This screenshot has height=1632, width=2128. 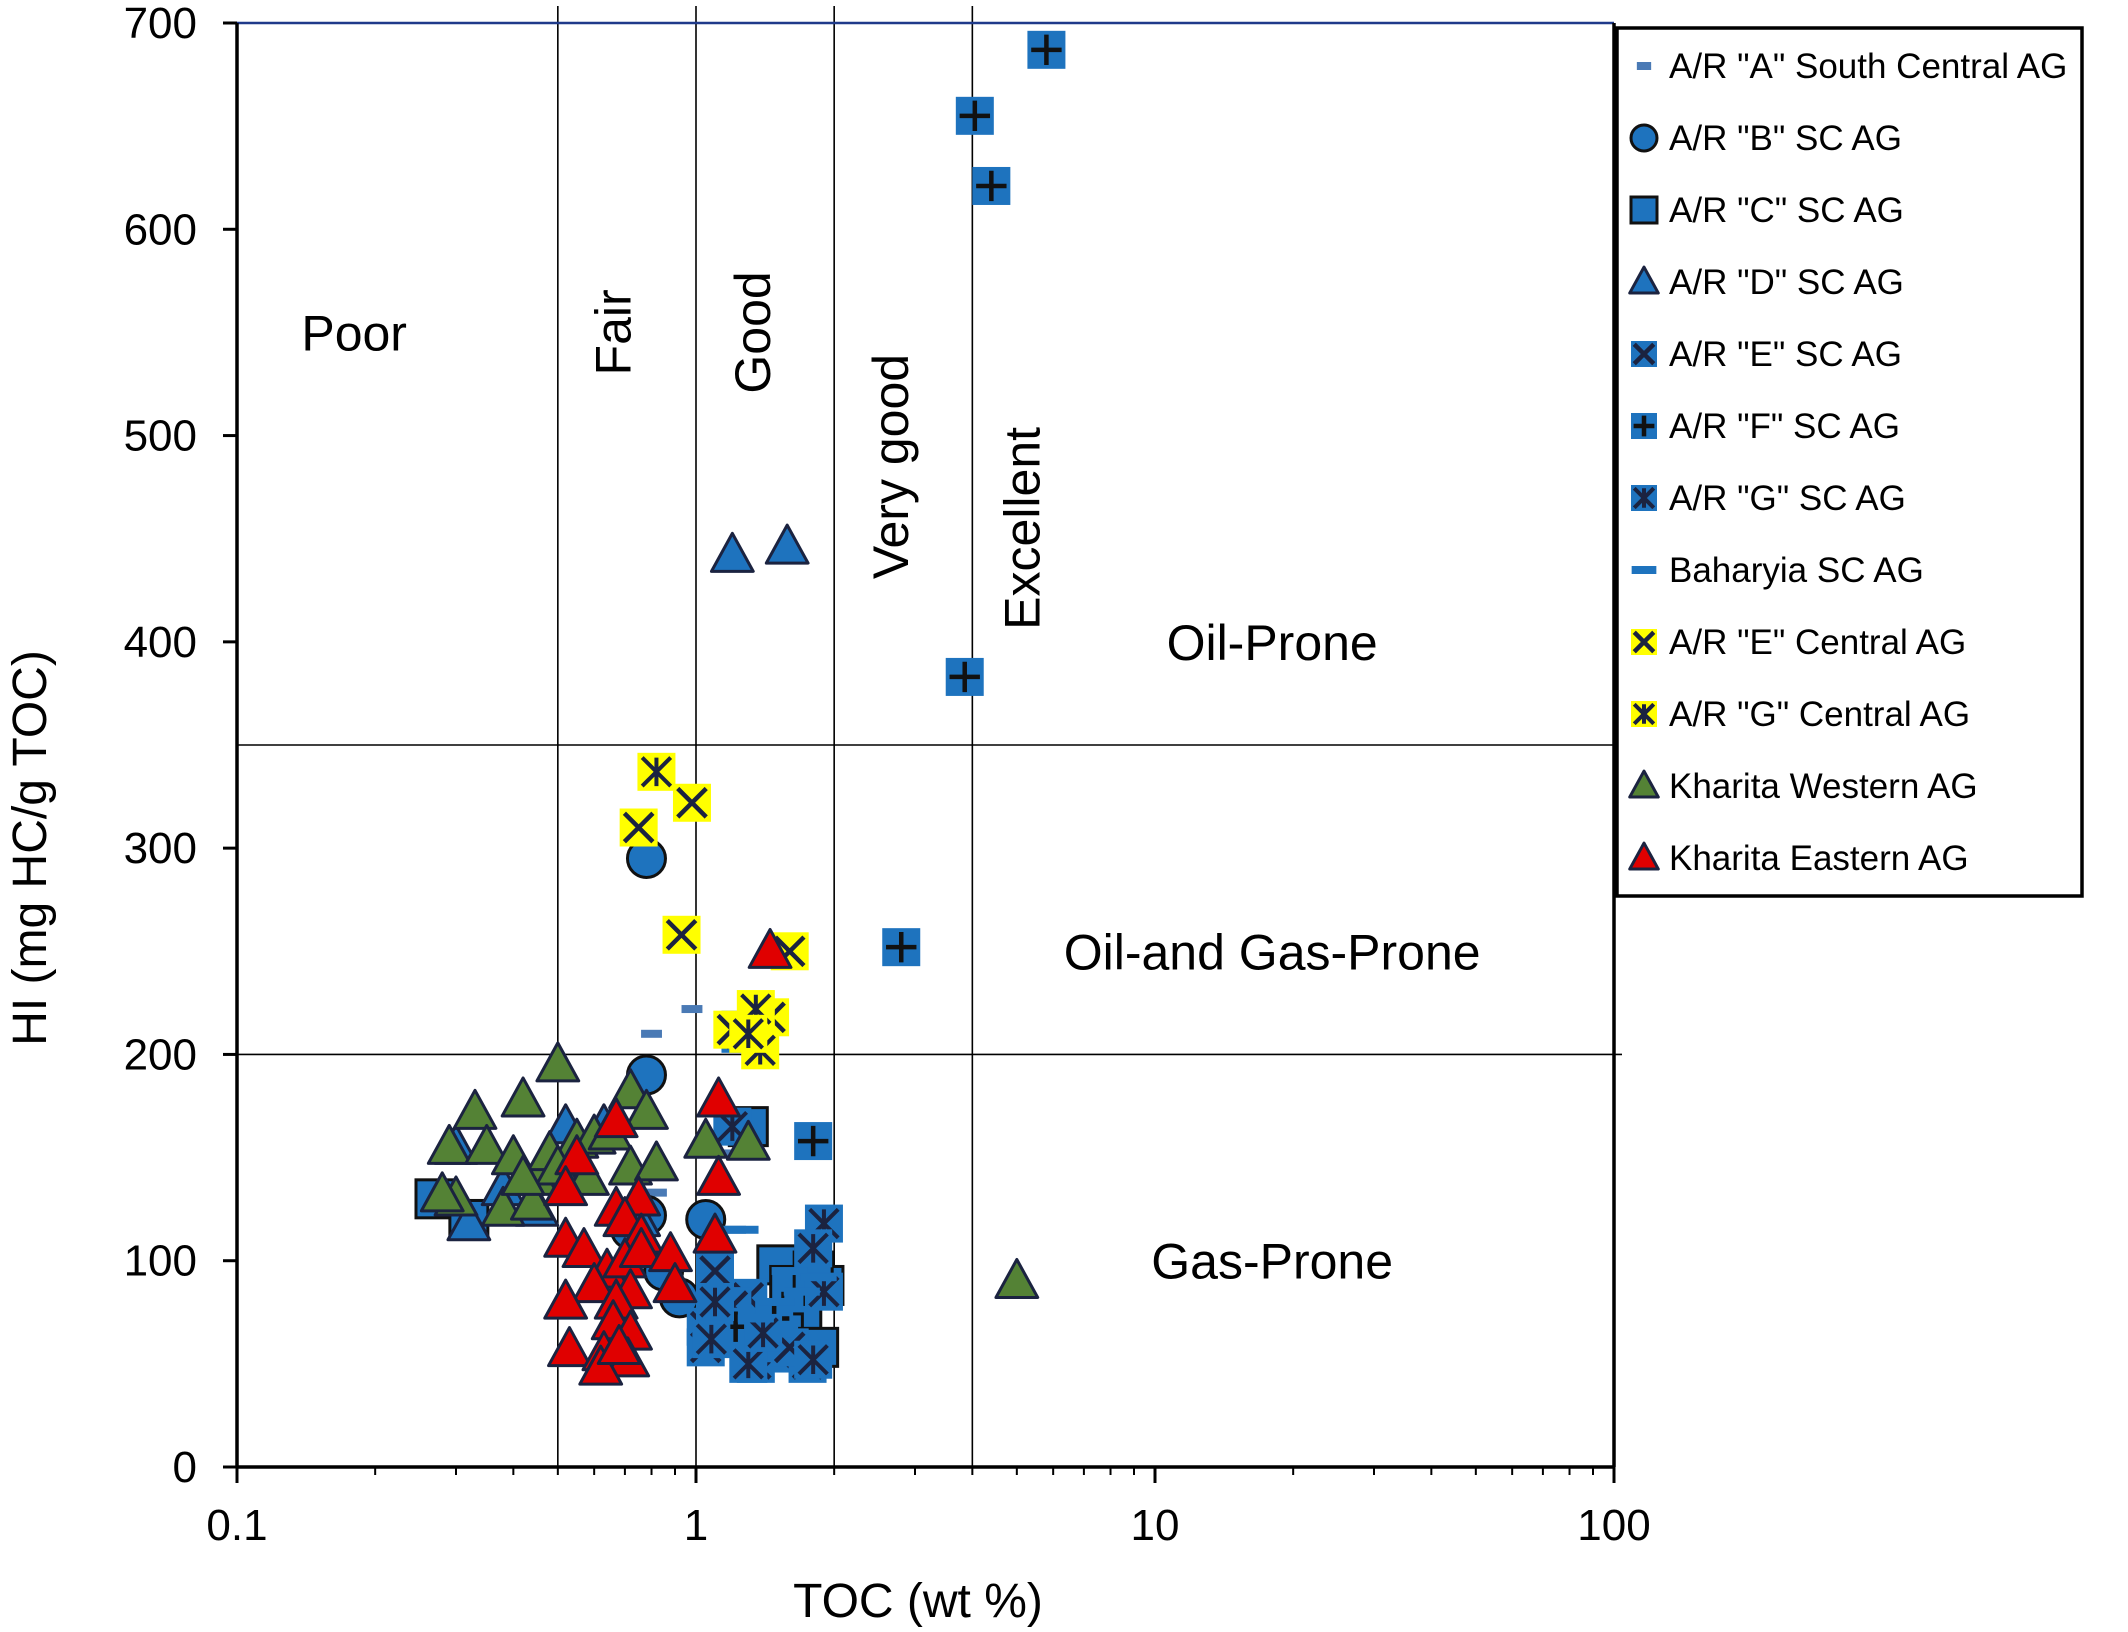 I want to click on y-tick-label: 400, so click(x=160, y=642).